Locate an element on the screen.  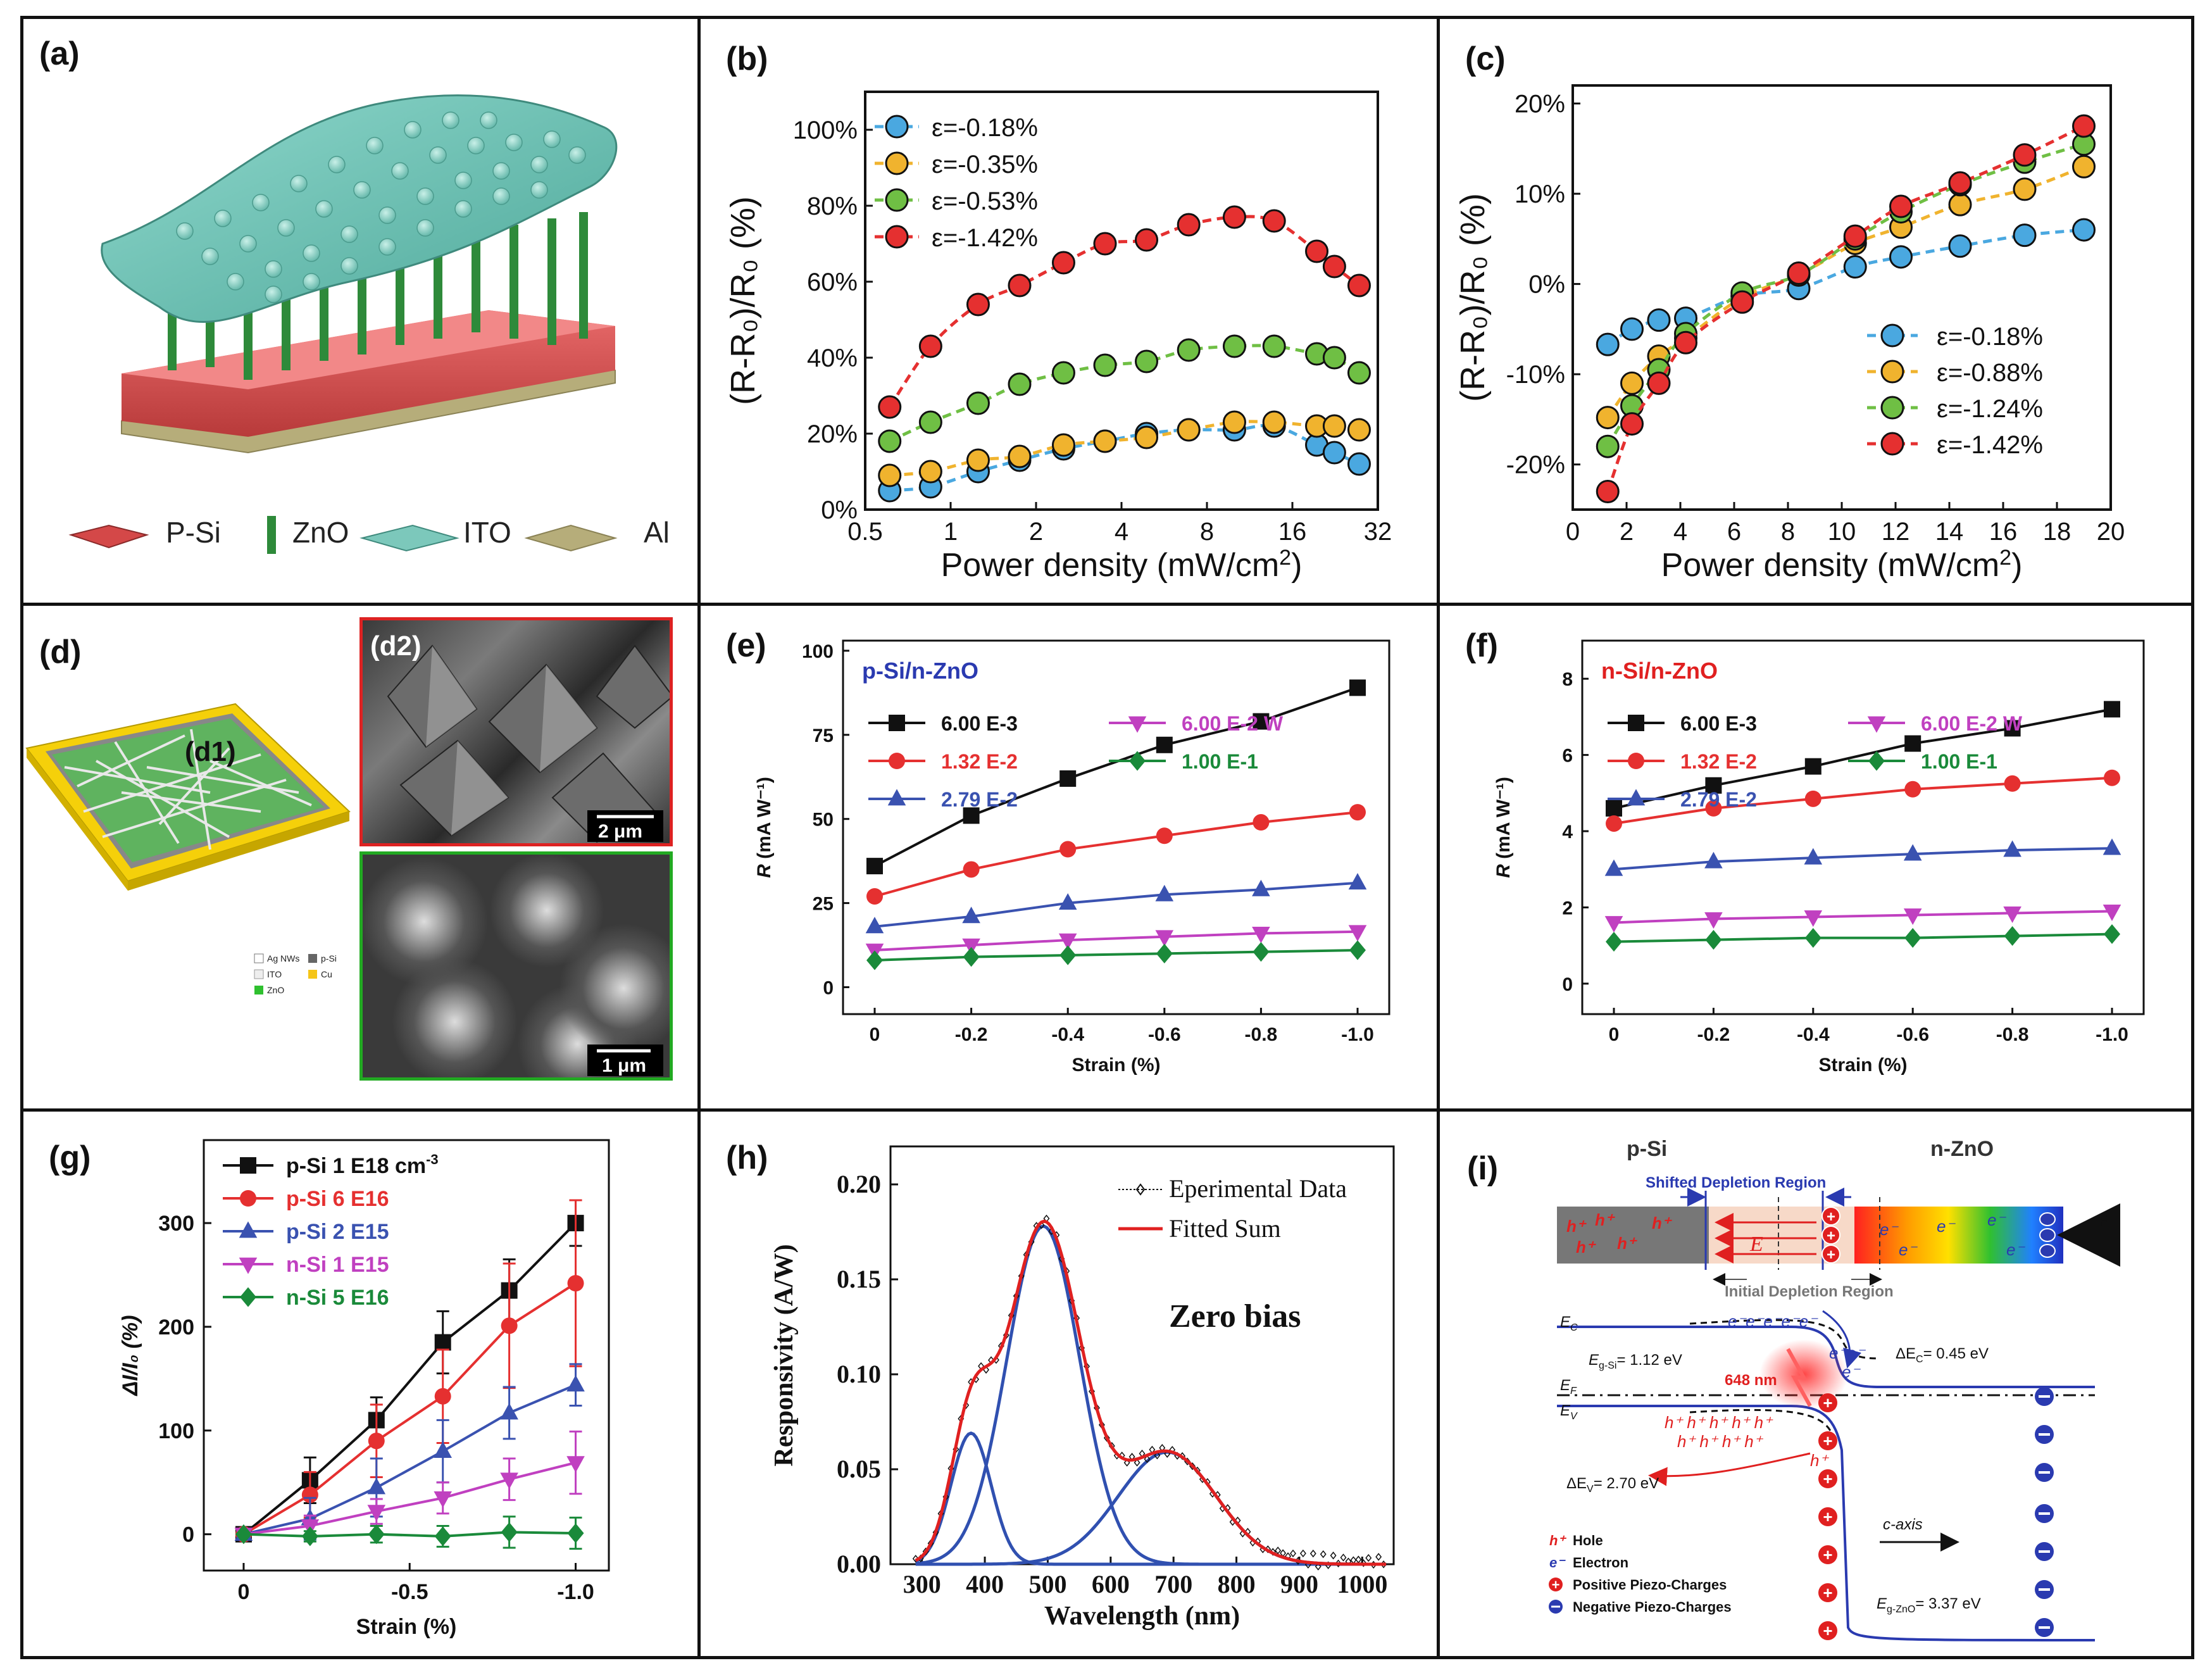
svg-text: EV is located at coordinates (1569, 1412).